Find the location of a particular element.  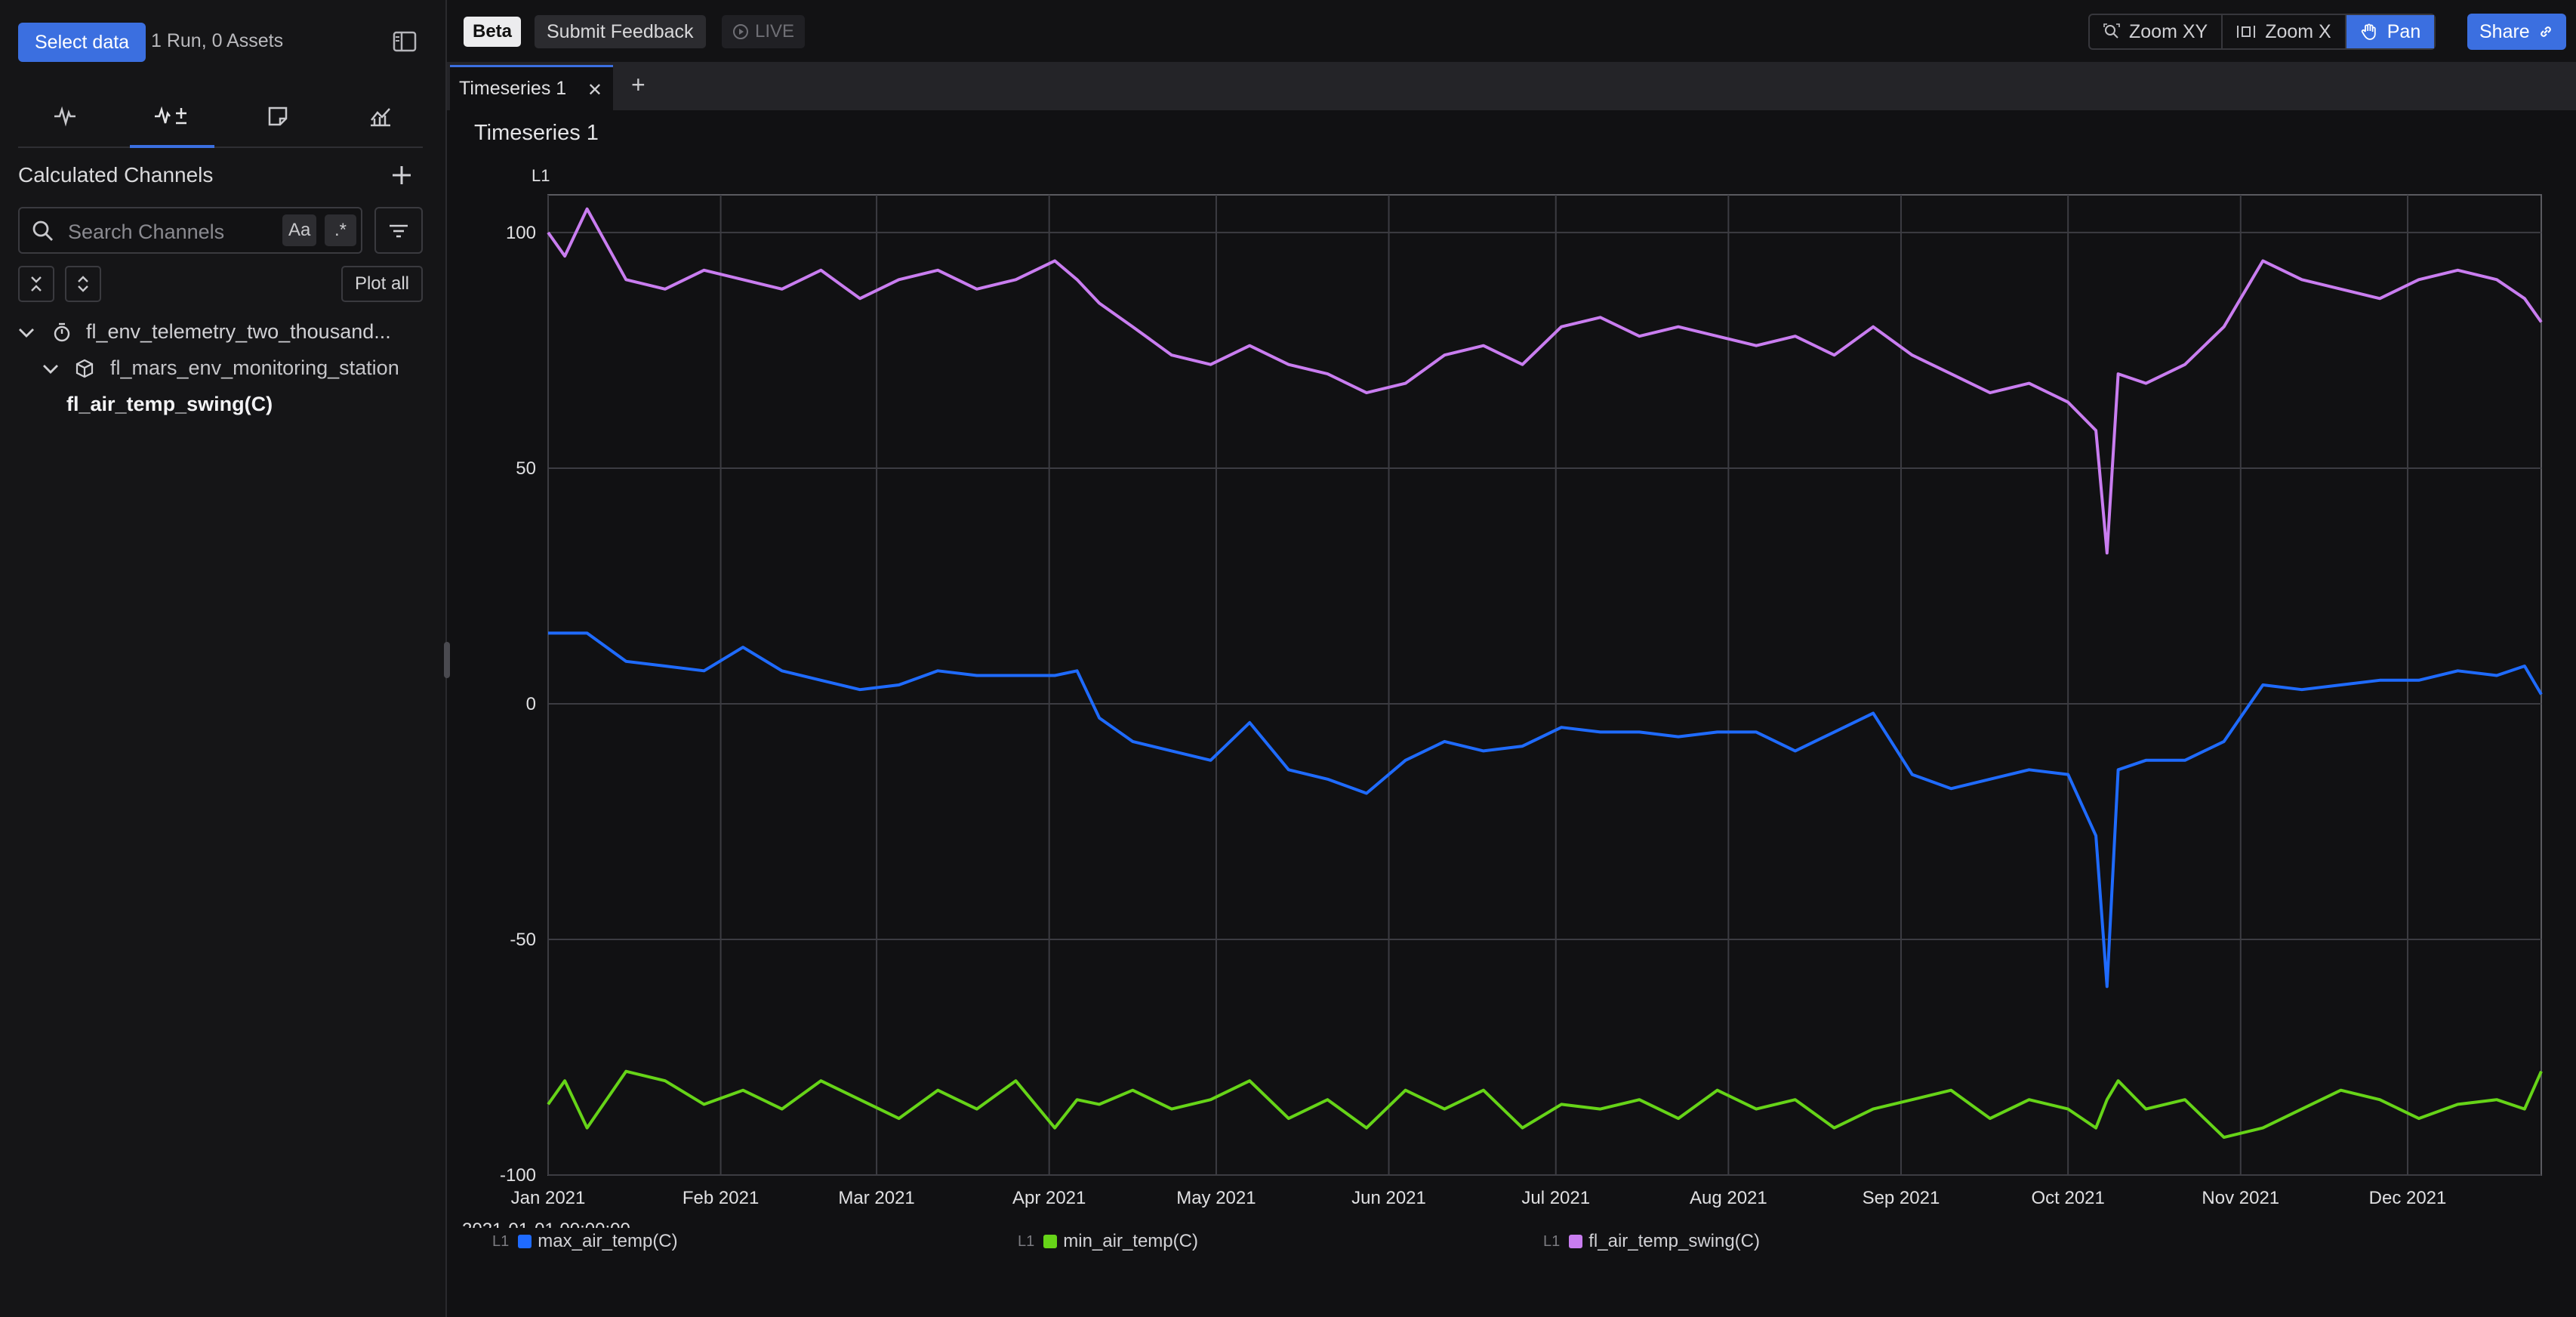

add-tab-button: + is located at coordinates (638, 84).